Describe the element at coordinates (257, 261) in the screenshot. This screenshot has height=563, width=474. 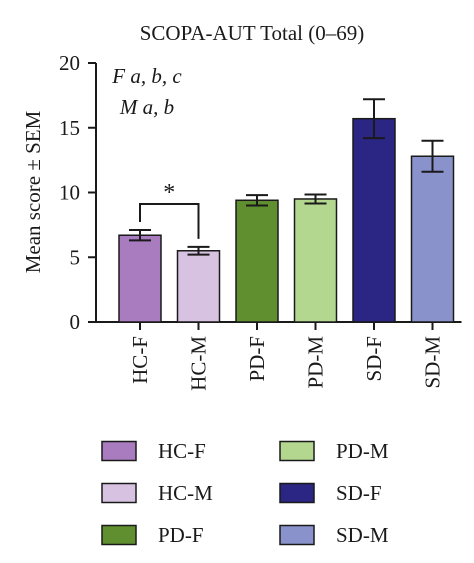
I see `bar-pd-f` at that location.